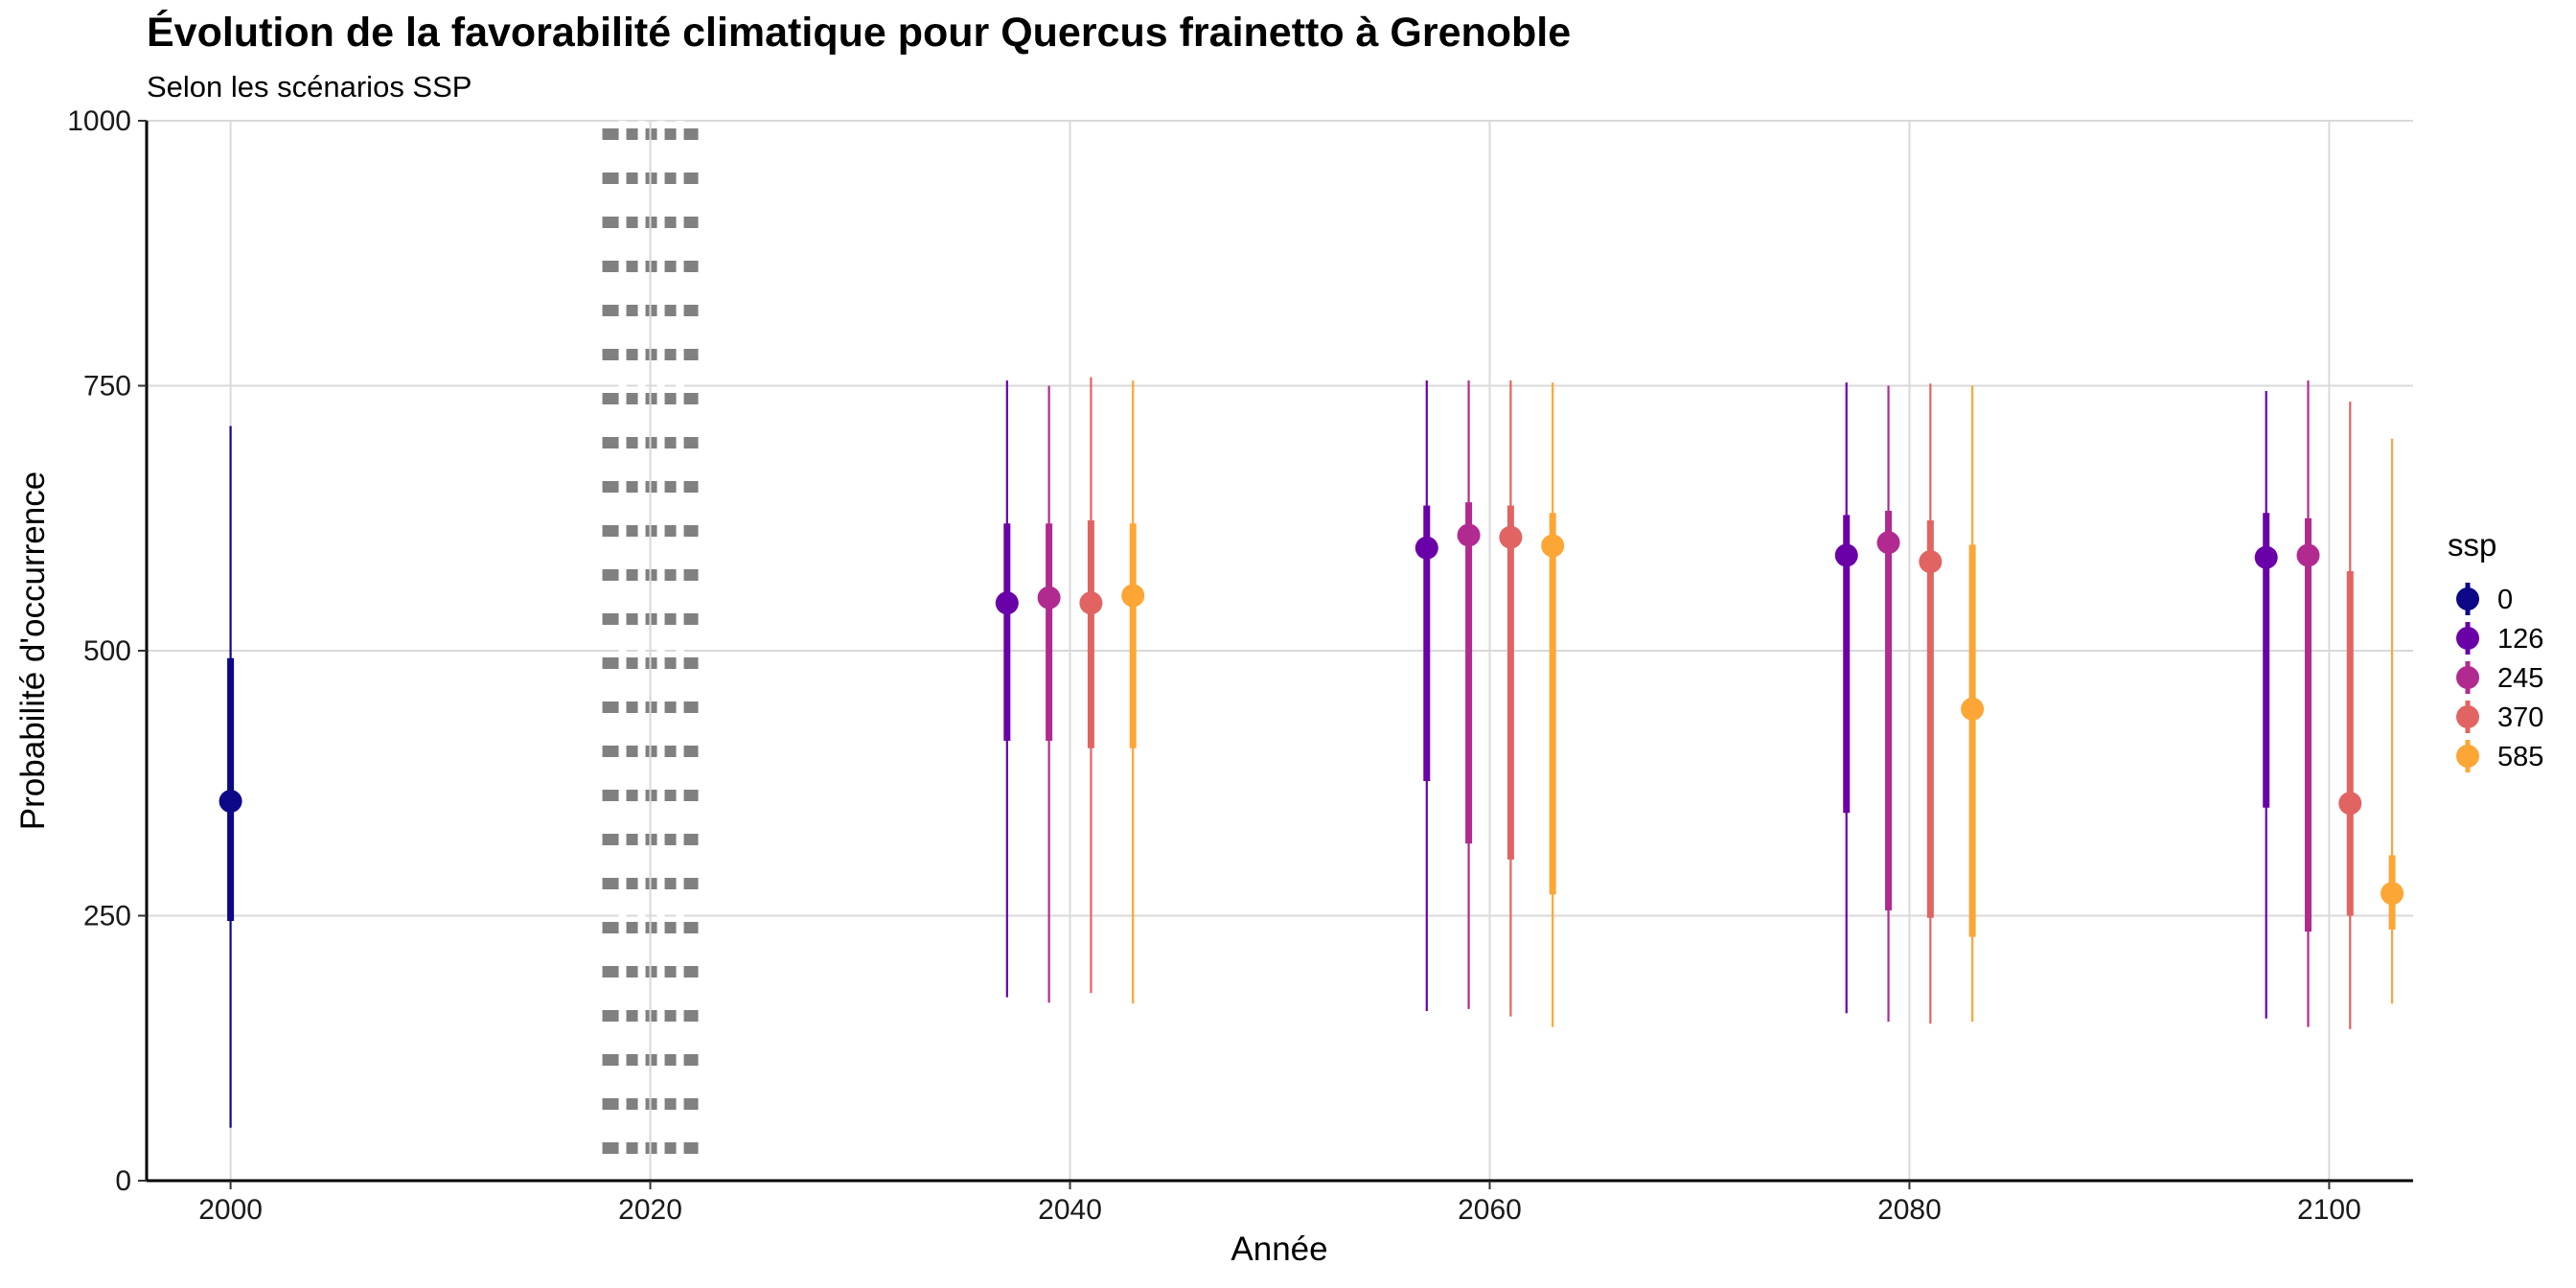 The image size is (2576, 1288). I want to click on y-tick-label: 500, so click(107, 651).